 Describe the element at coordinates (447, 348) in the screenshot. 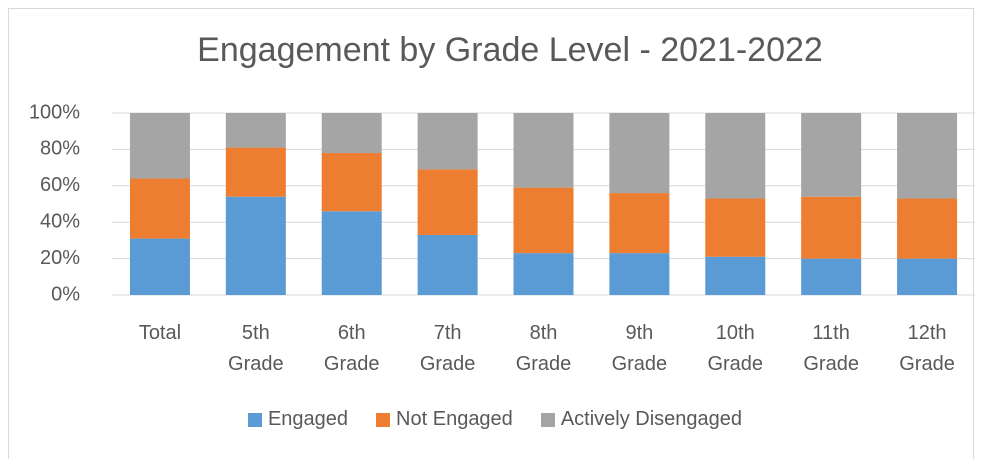

I see `x-tick-label: 7th Grade` at that location.